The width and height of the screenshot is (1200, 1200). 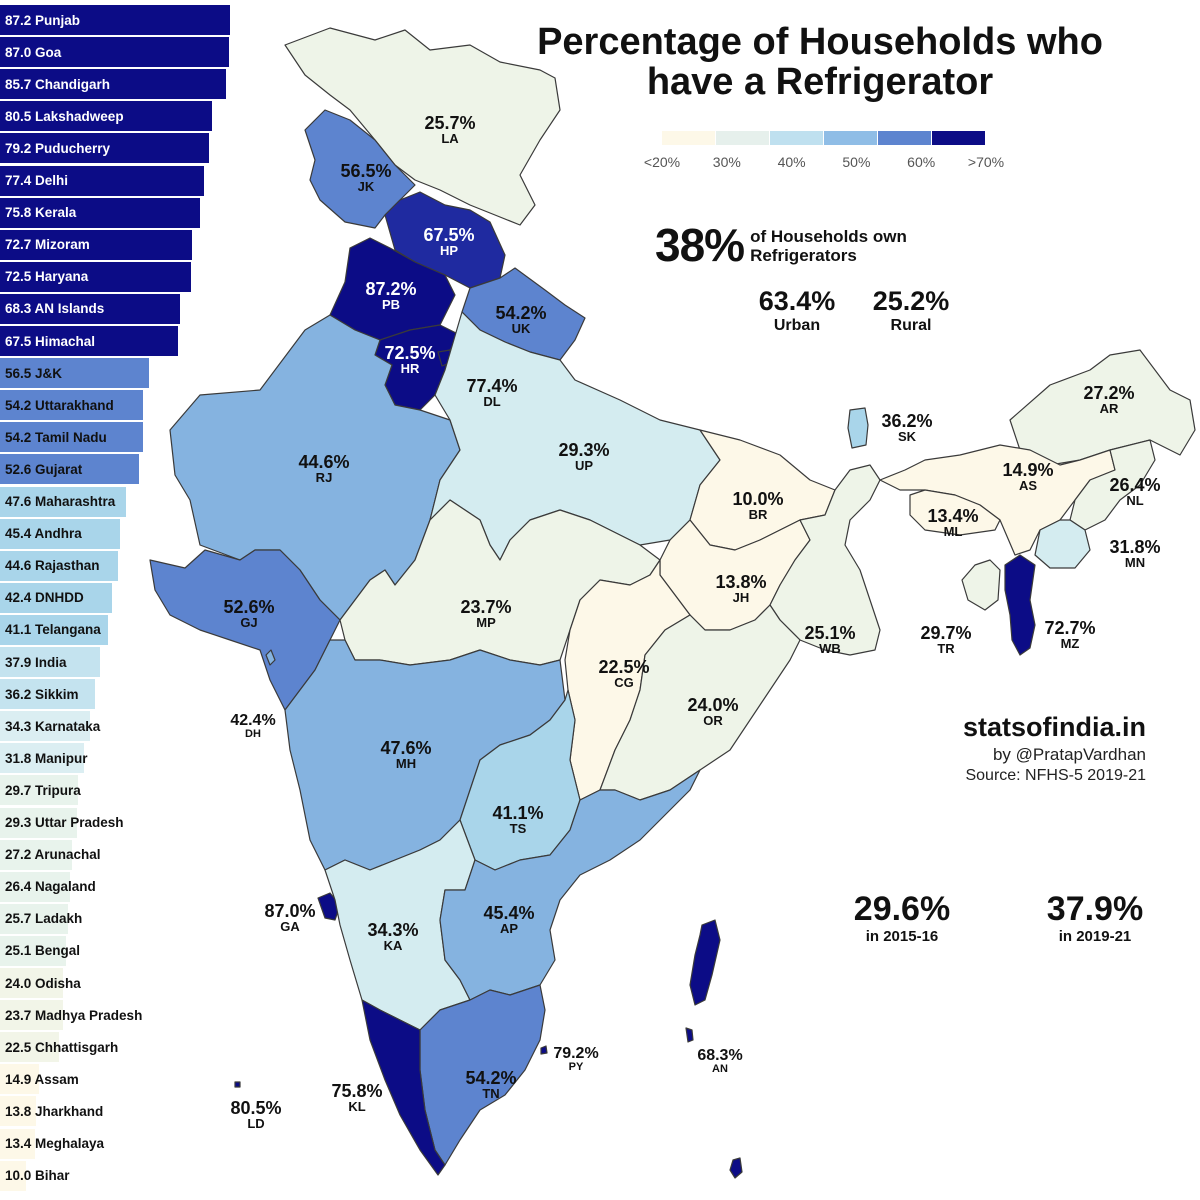 I want to click on label-NL: 26.4% NL, so click(x=1135, y=492).